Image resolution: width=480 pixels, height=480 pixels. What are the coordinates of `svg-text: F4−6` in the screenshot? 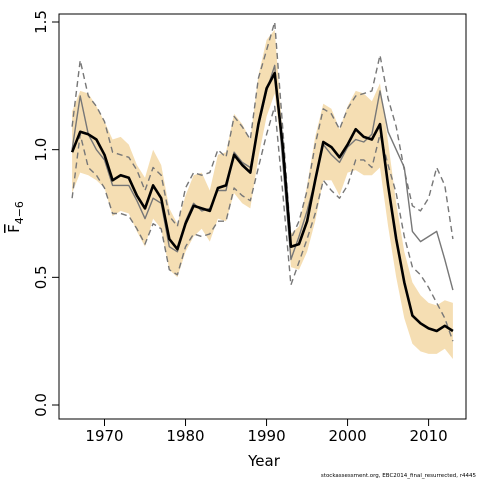 It's located at (15, 217).